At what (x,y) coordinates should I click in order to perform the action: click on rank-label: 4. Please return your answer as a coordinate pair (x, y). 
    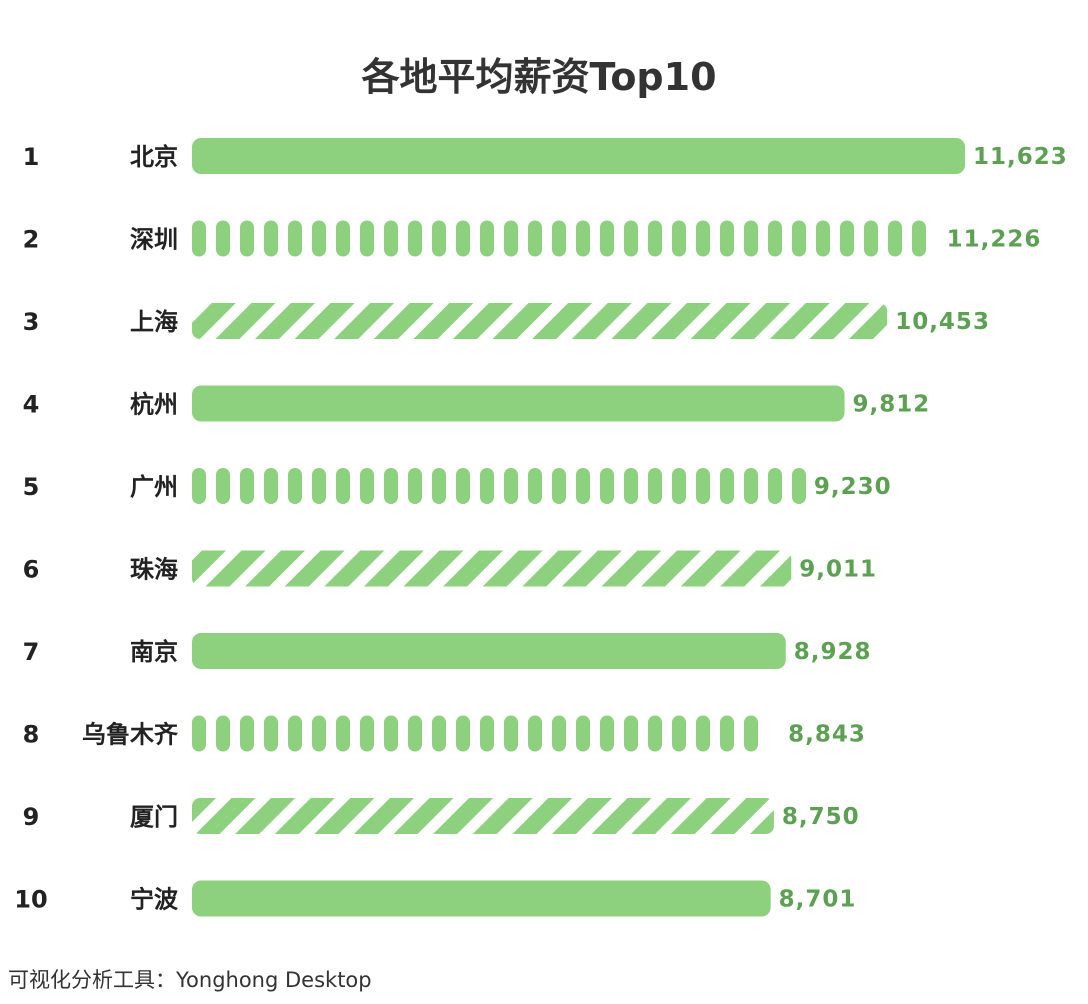
    Looking at the image, I should click on (31, 405).